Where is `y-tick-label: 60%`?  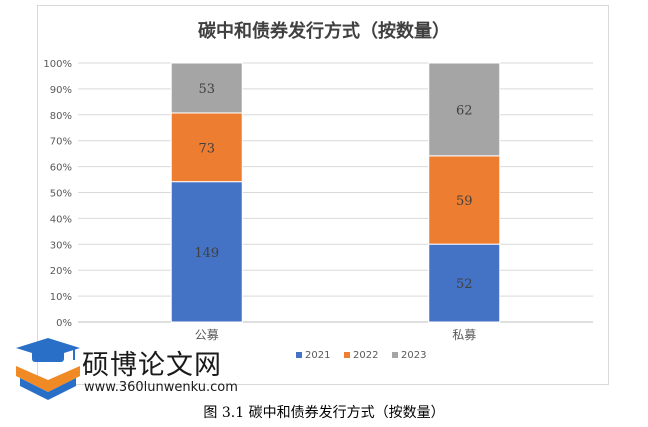
y-tick-label: 60% is located at coordinates (61, 168).